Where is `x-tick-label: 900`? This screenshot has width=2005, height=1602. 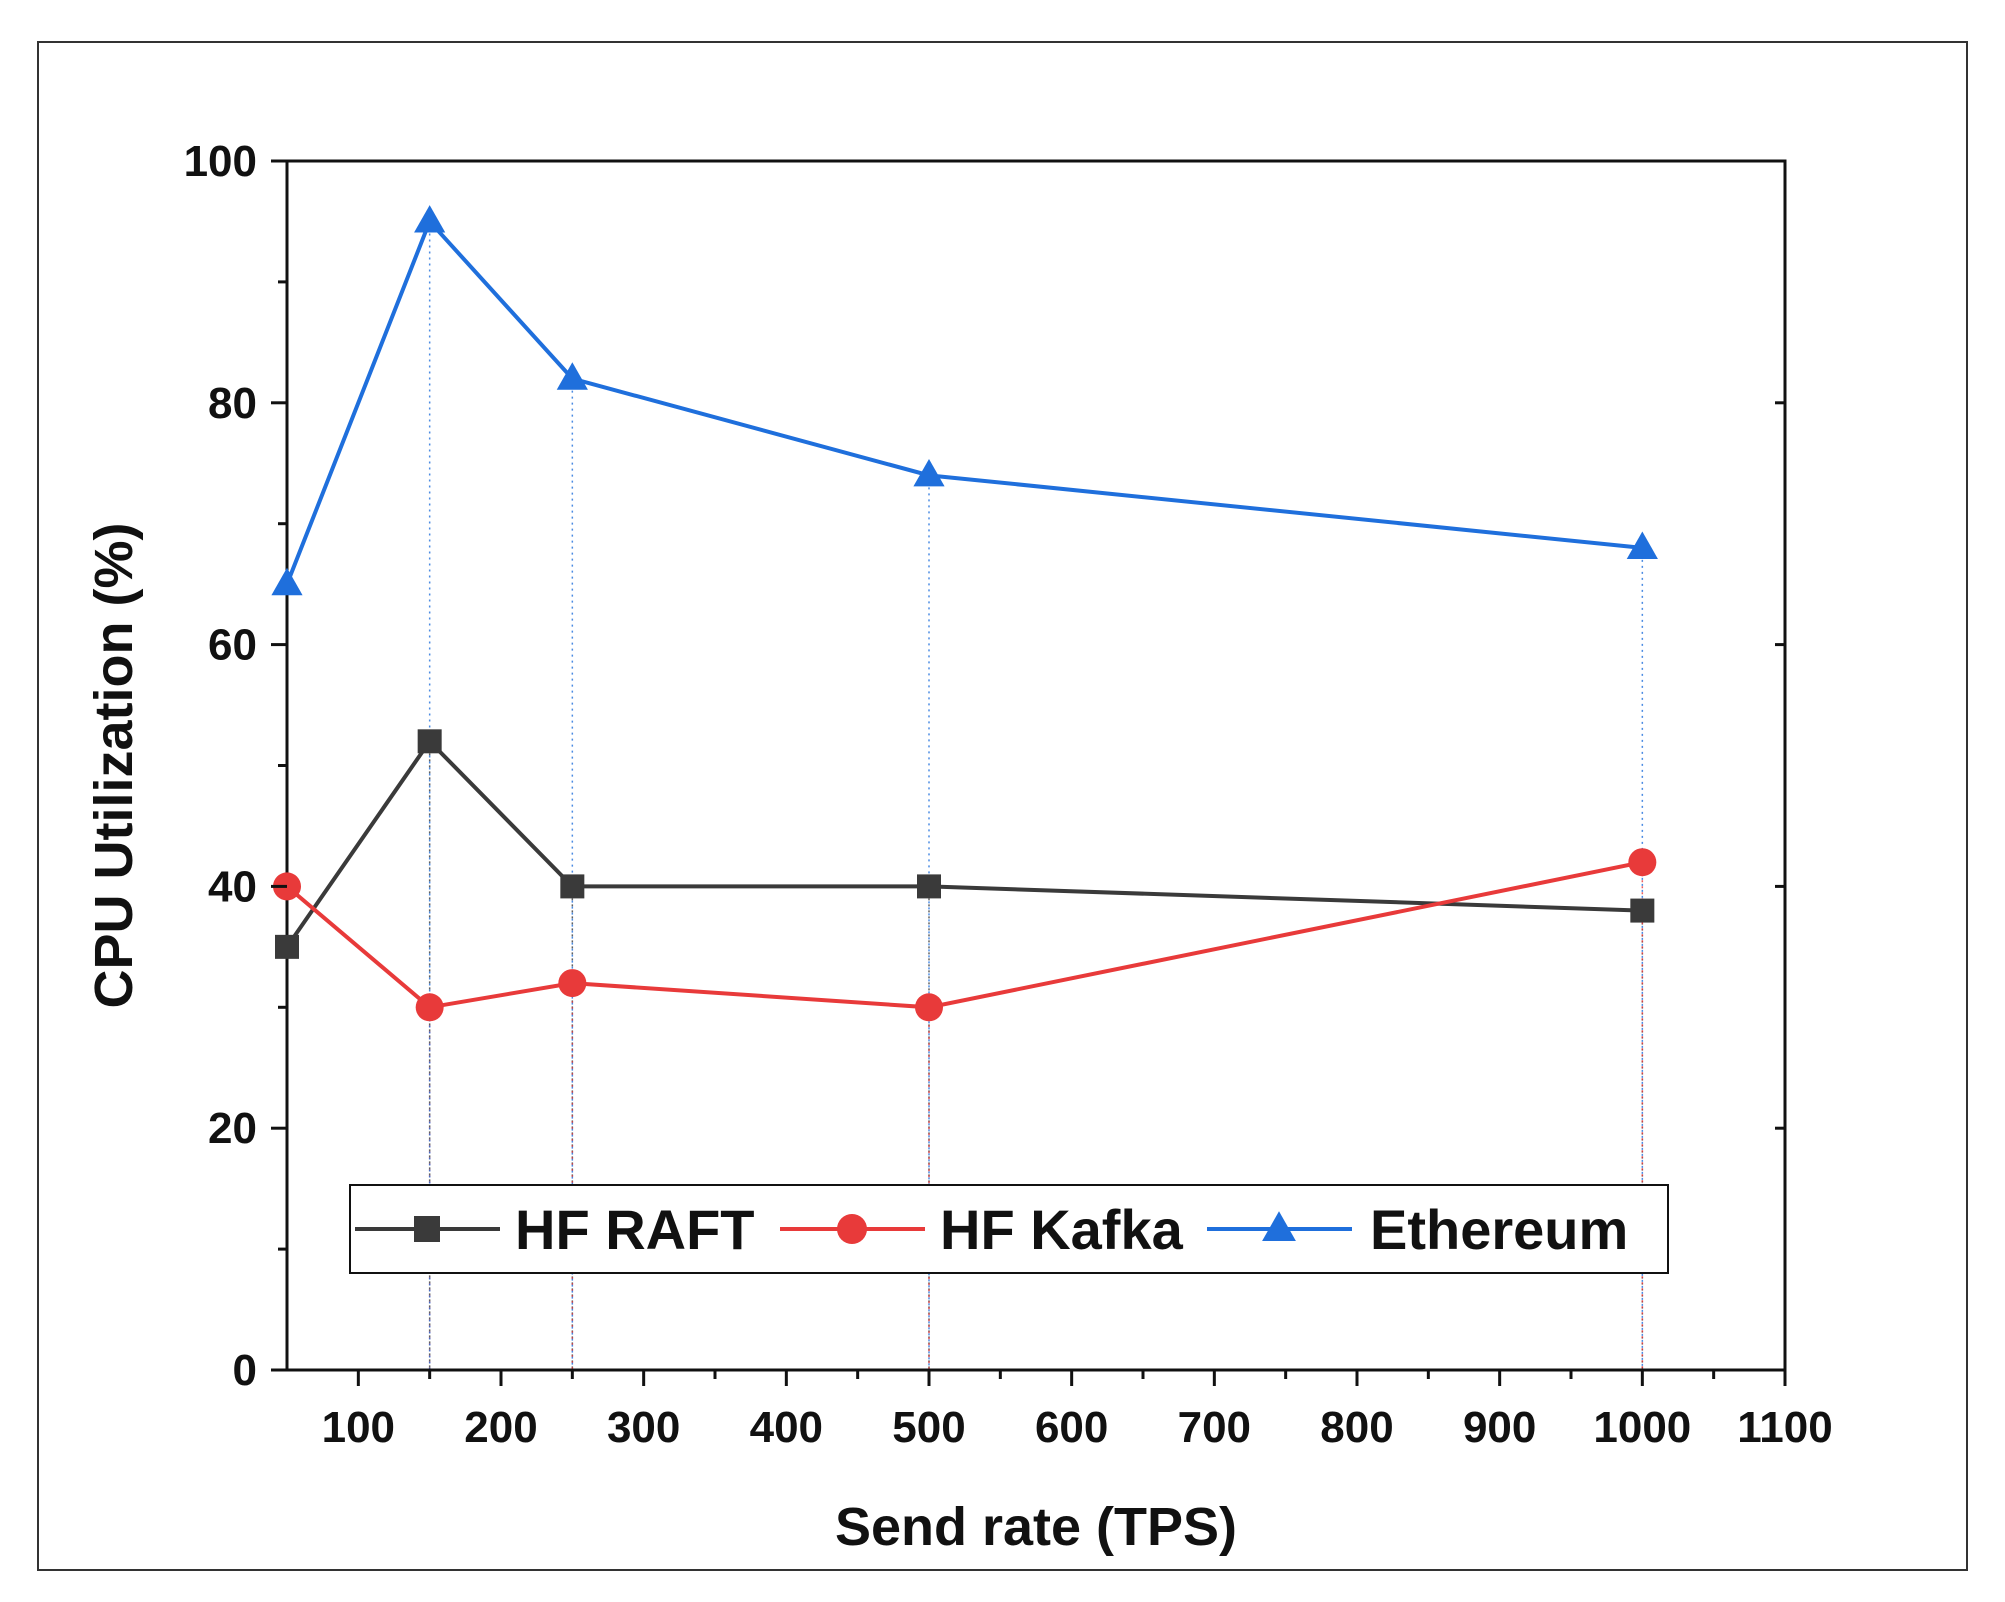
x-tick-label: 900 is located at coordinates (1499, 1427).